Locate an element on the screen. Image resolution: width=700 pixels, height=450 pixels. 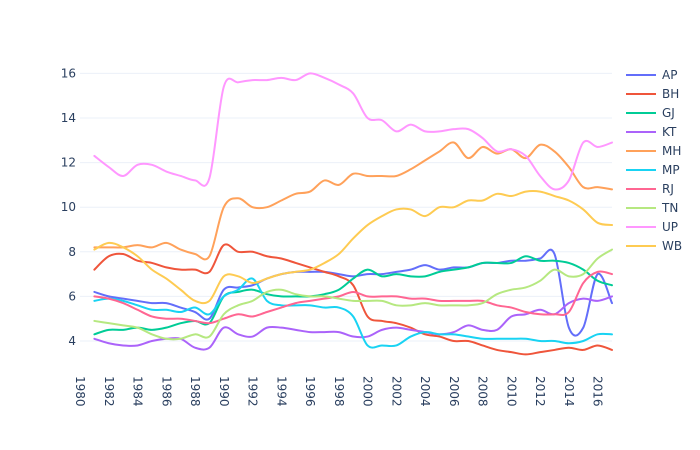
x-tick-label: 1996 is located at coordinates (310, 391).